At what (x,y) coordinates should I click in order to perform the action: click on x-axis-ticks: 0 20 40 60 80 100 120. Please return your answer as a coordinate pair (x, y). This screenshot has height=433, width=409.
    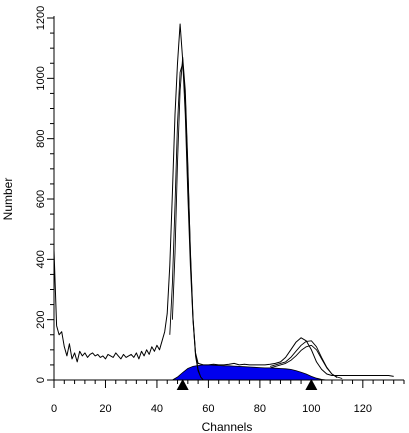
    Looking at the image, I should click on (228, 397).